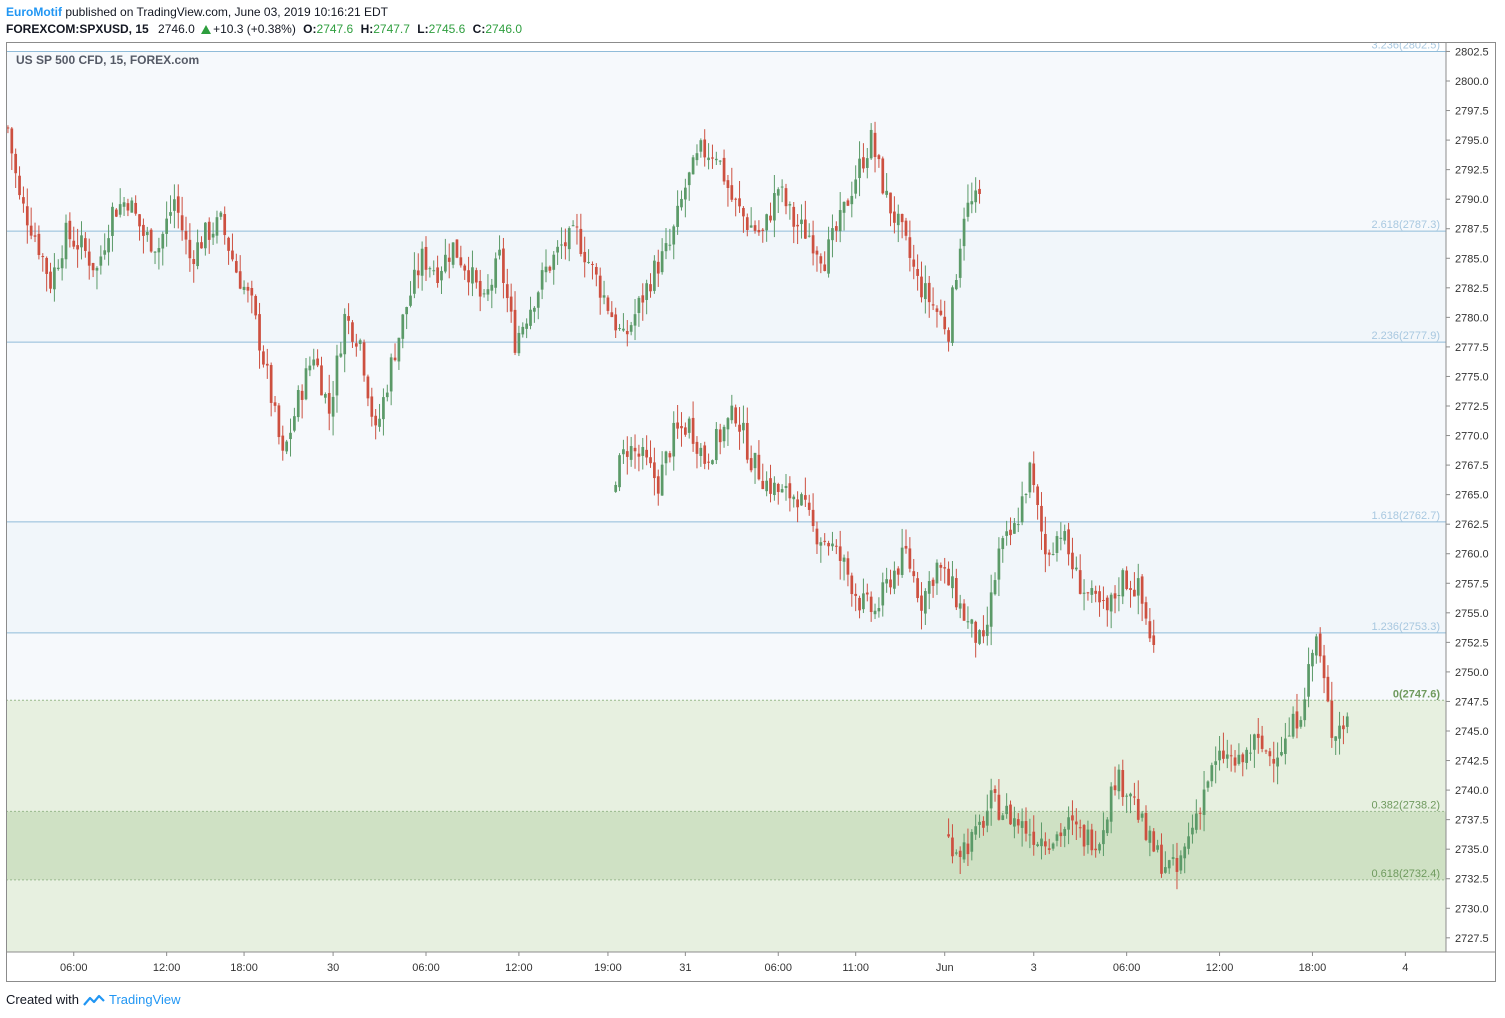 The image size is (1505, 1018). I want to click on price-tick-label: 2800.0, so click(1472, 82).